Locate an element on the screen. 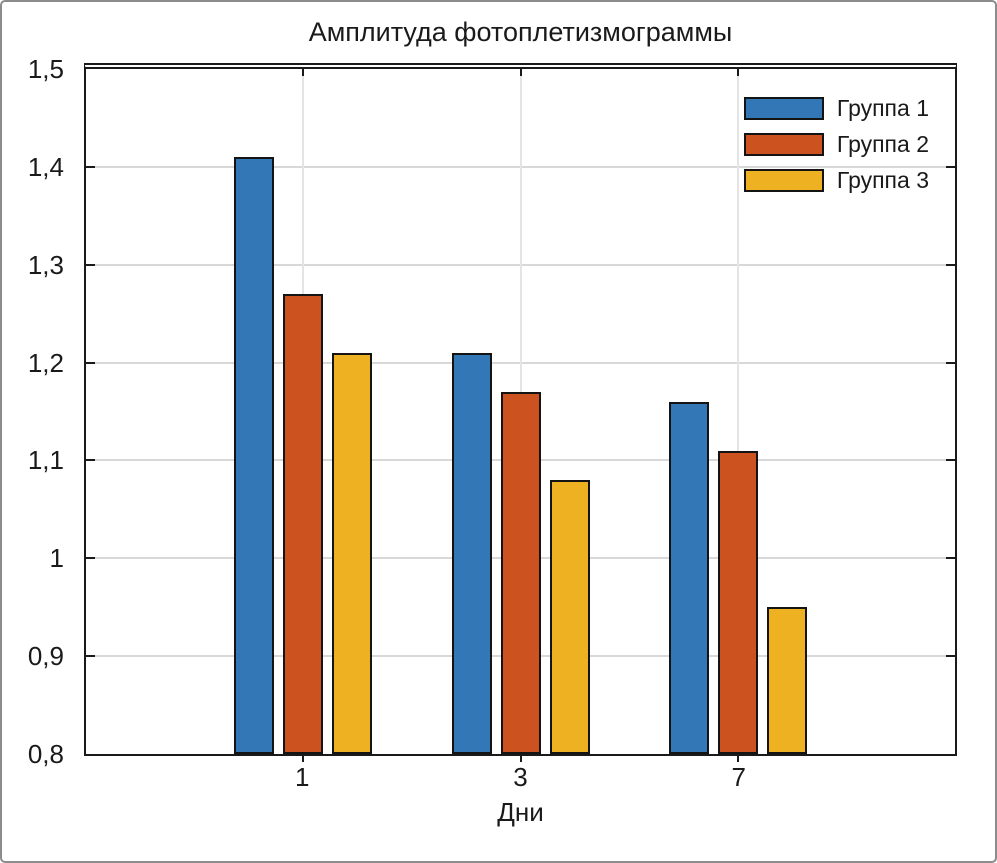 This screenshot has height=863, width=997. x-tick-label: 3 is located at coordinates (520, 777).